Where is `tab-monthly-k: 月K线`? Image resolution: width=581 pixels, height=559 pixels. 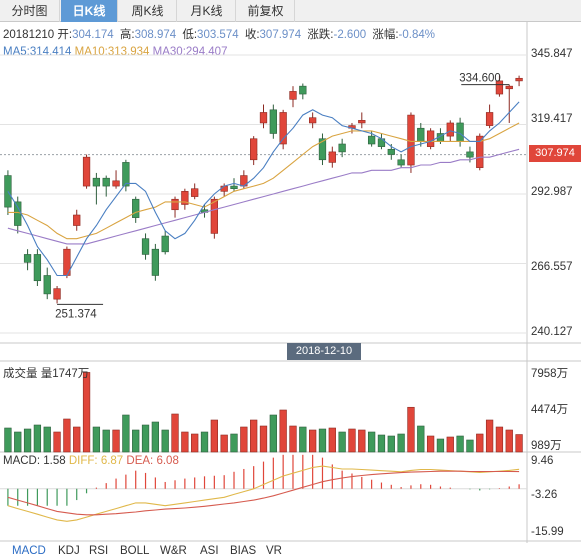 tab-monthly-k: 月K线 is located at coordinates (207, 11).